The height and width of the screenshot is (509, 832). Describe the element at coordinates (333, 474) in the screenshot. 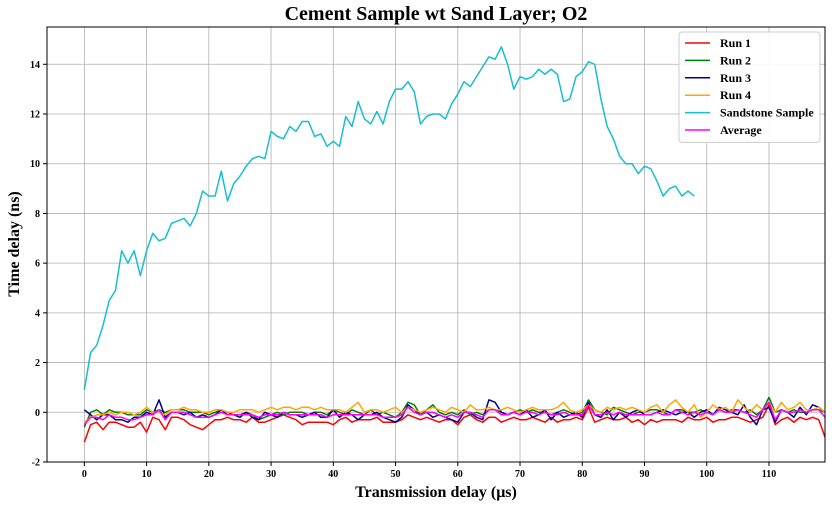

I see `x-tick-label: 40` at that location.